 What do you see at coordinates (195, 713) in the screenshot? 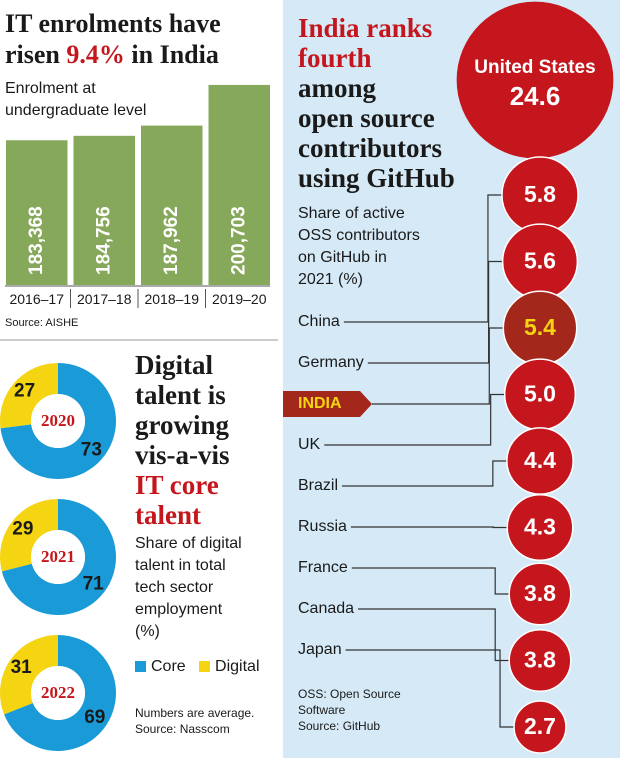
I see `note: Numbers are average.` at bounding box center [195, 713].